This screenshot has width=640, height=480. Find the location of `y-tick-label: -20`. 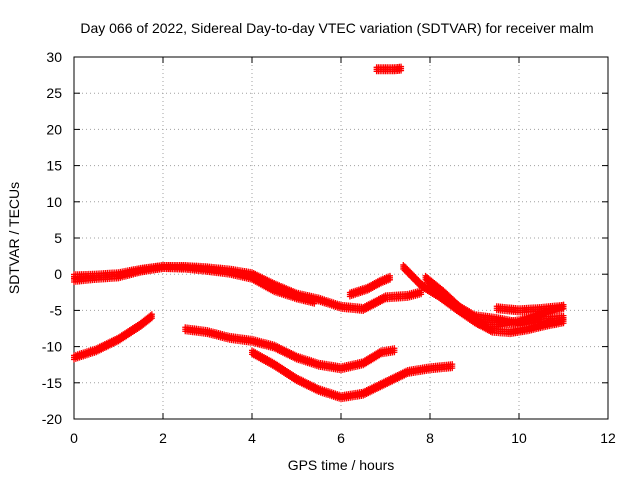

y-tick-label: -20 is located at coordinates (52, 419).